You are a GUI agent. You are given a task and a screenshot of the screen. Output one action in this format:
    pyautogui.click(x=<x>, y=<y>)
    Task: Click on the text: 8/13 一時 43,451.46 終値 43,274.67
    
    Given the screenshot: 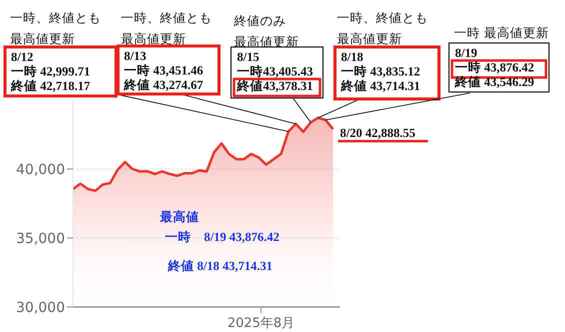 What is the action you would take?
    pyautogui.click(x=163, y=70)
    